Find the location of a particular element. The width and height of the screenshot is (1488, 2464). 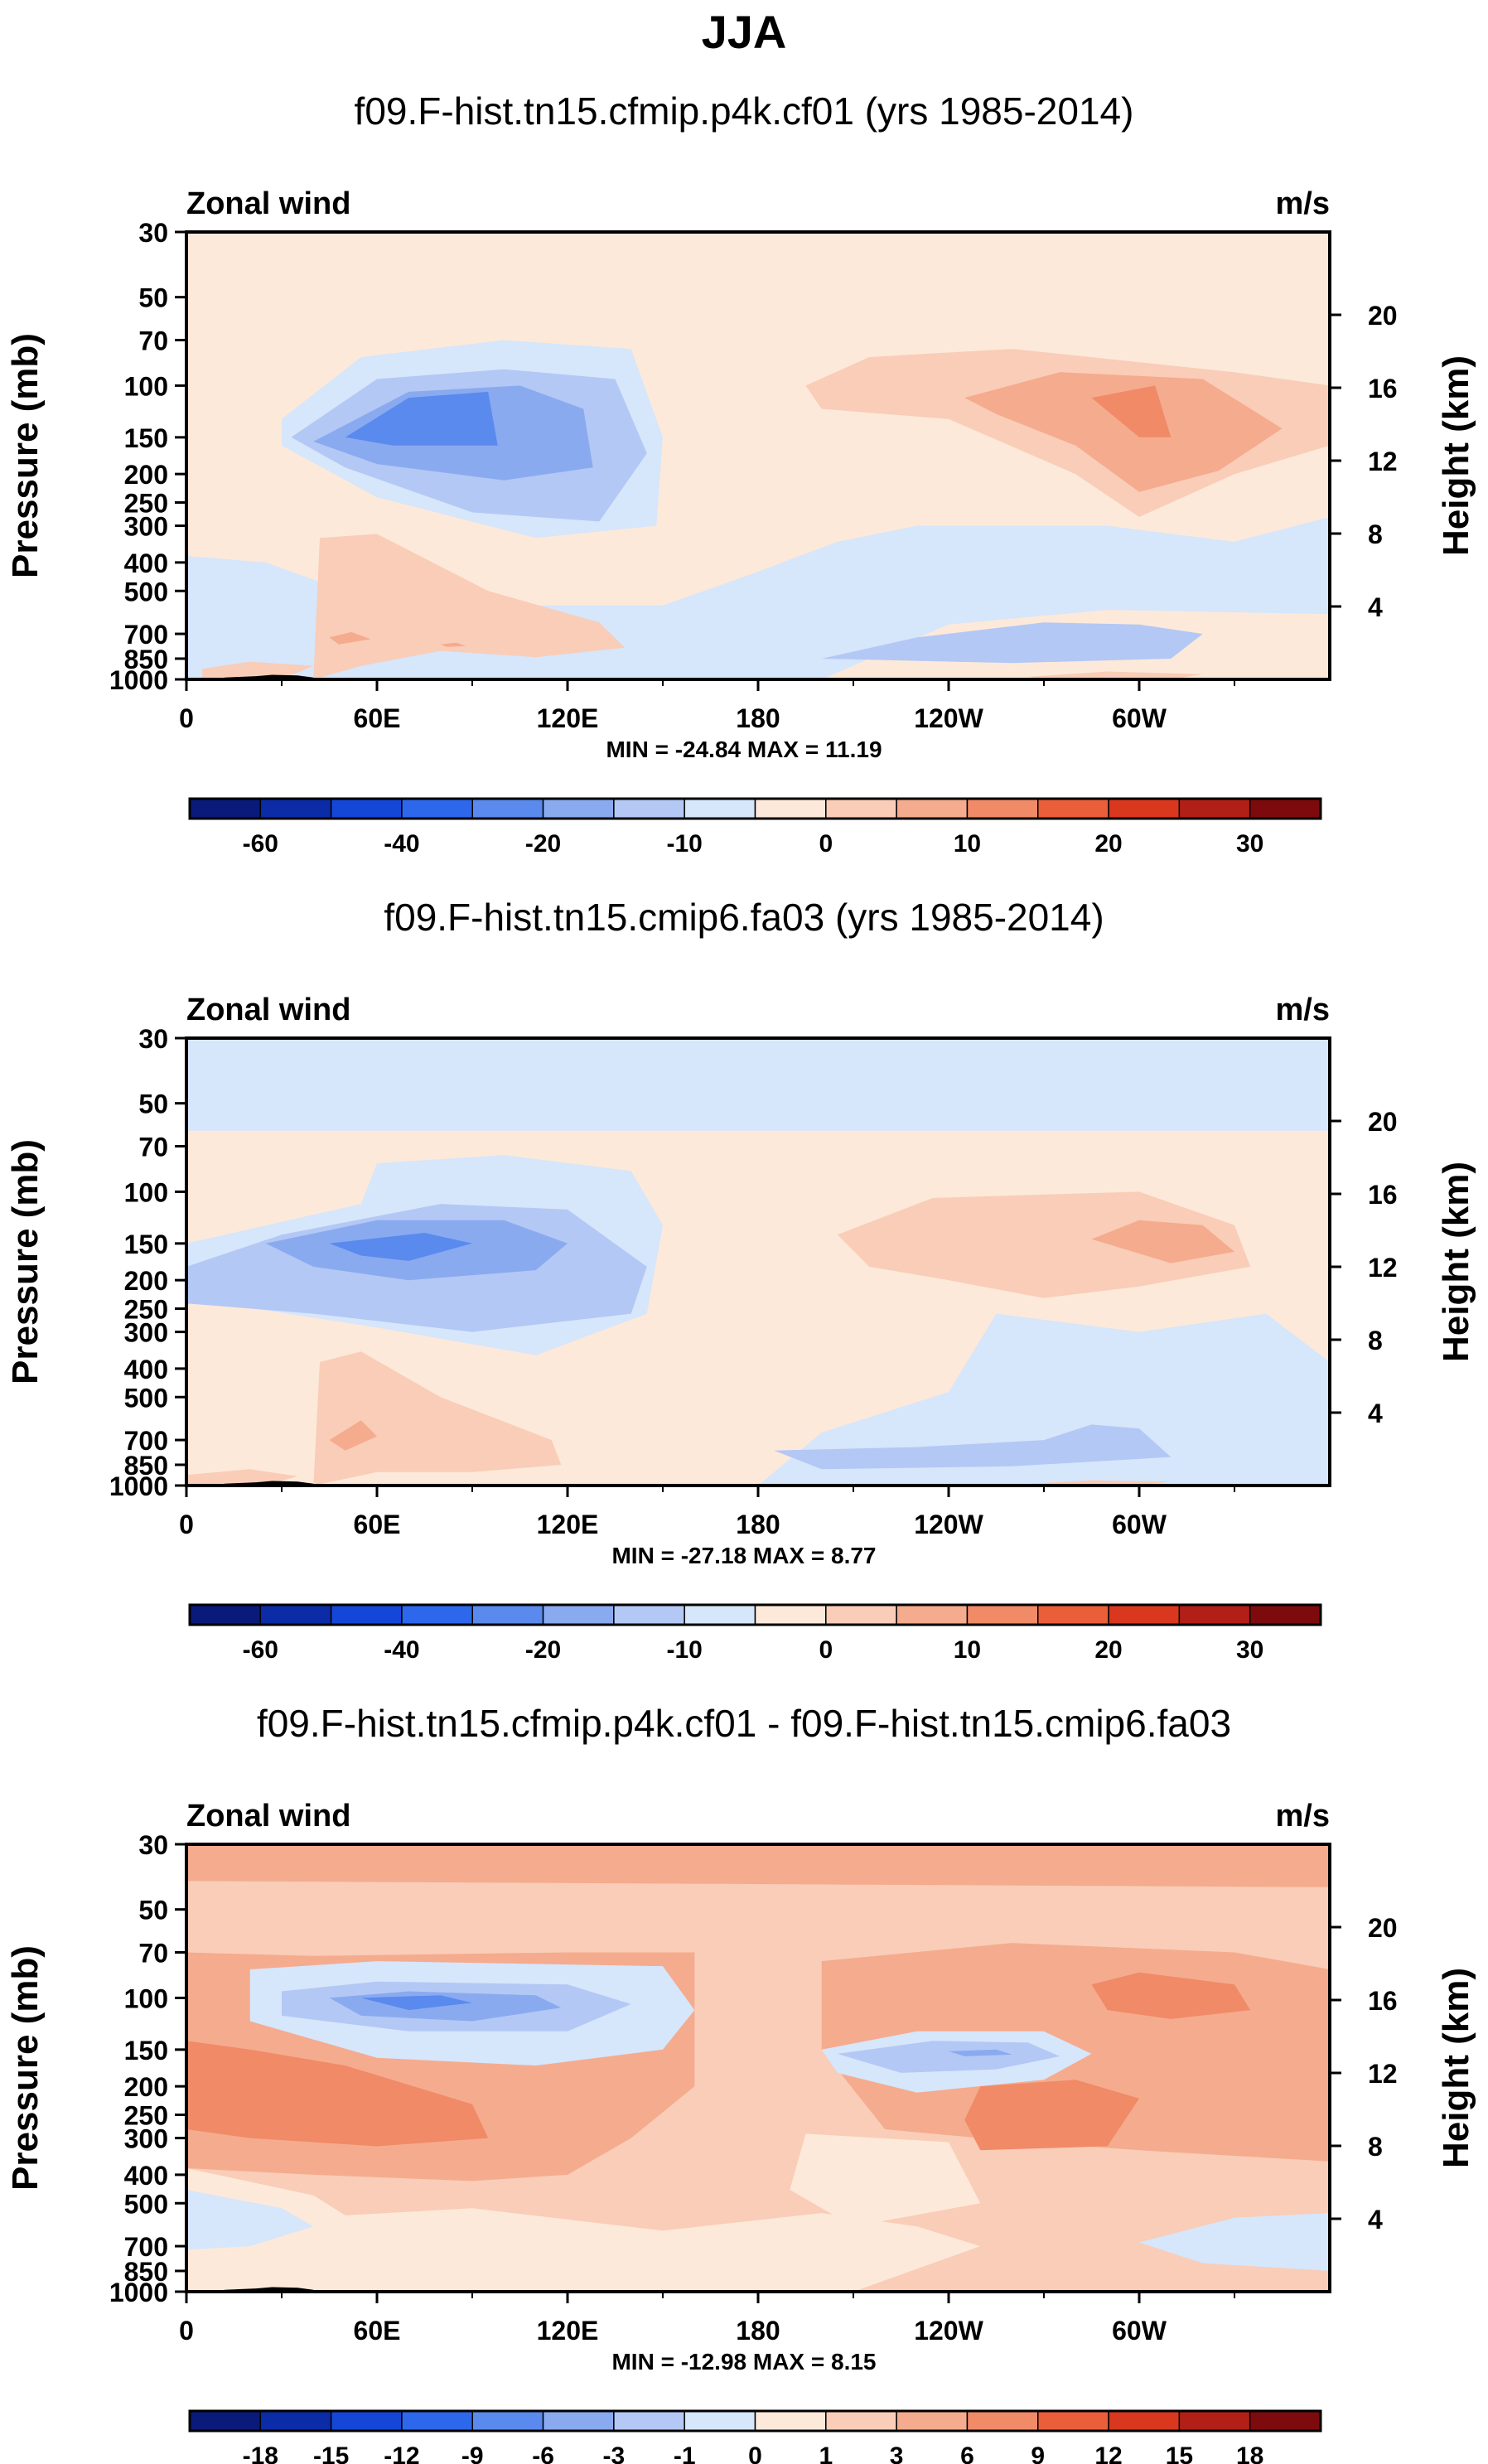

colorbar-label: 15 is located at coordinates (1179, 2453).